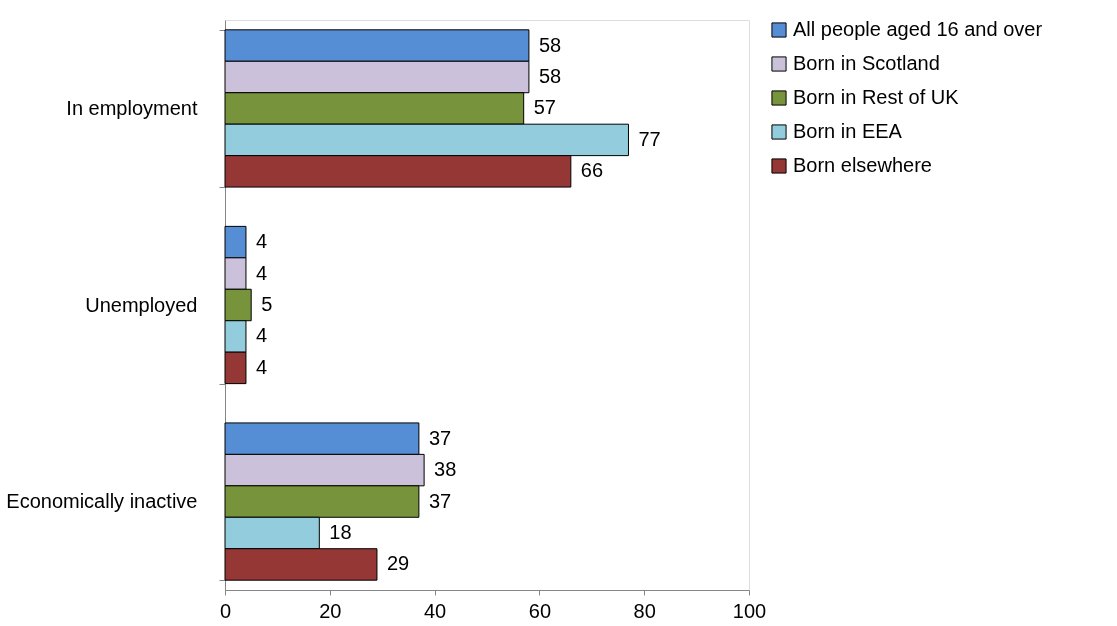 Image resolution: width=1117 pixels, height=626 pixels. What do you see at coordinates (544, 107) in the screenshot?
I see `data-label: 57` at bounding box center [544, 107].